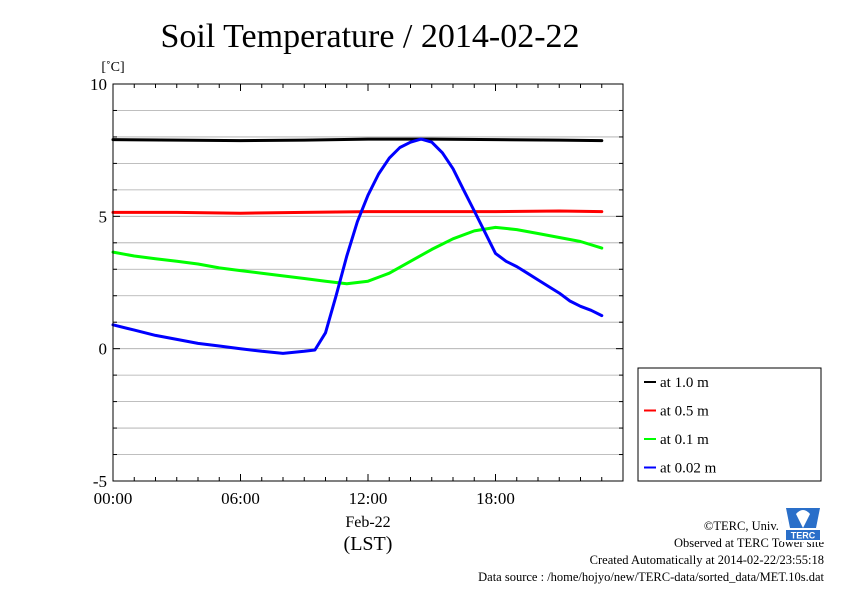 The image size is (842, 595). Describe the element at coordinates (684, 383) in the screenshot. I see `legend-label: at 1.0 m` at that location.